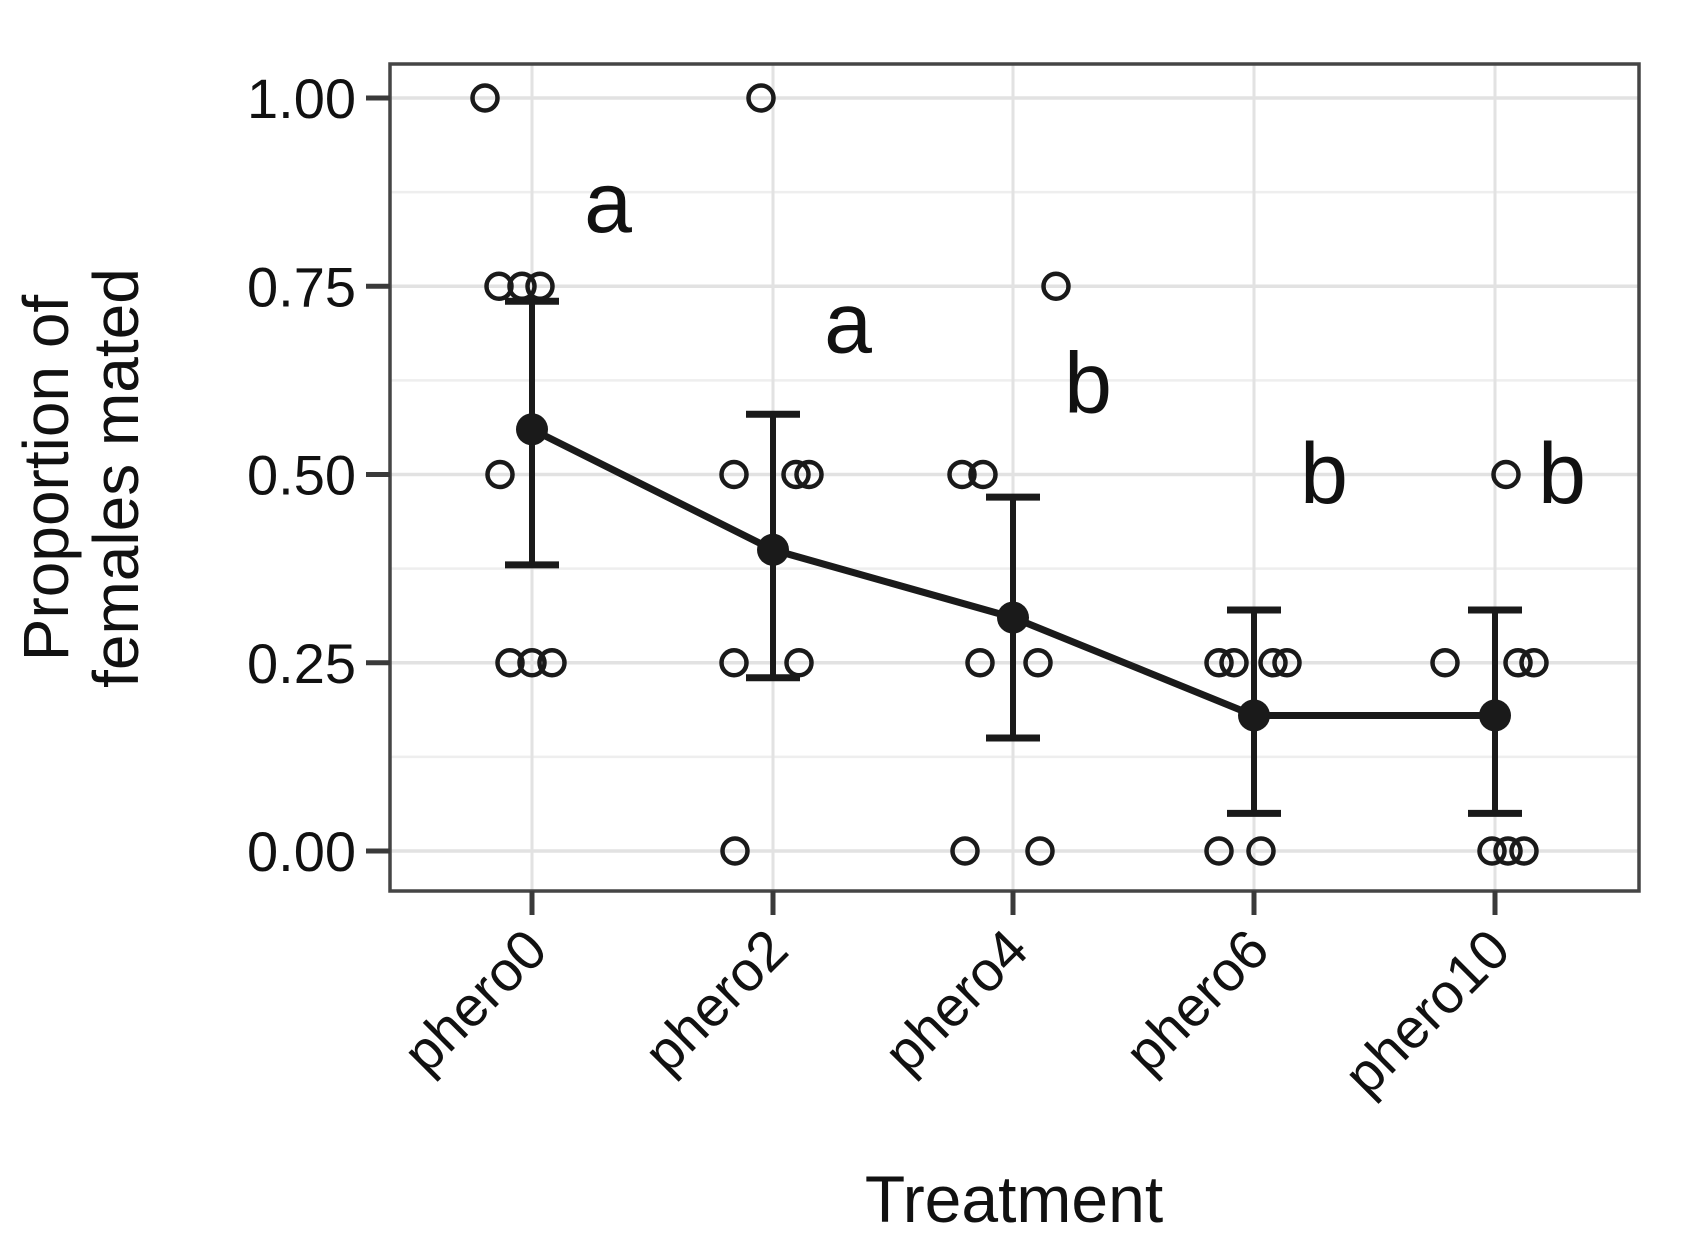  What do you see at coordinates (1197, 1001) in the screenshot?
I see `x-tick-label: phero6` at bounding box center [1197, 1001].